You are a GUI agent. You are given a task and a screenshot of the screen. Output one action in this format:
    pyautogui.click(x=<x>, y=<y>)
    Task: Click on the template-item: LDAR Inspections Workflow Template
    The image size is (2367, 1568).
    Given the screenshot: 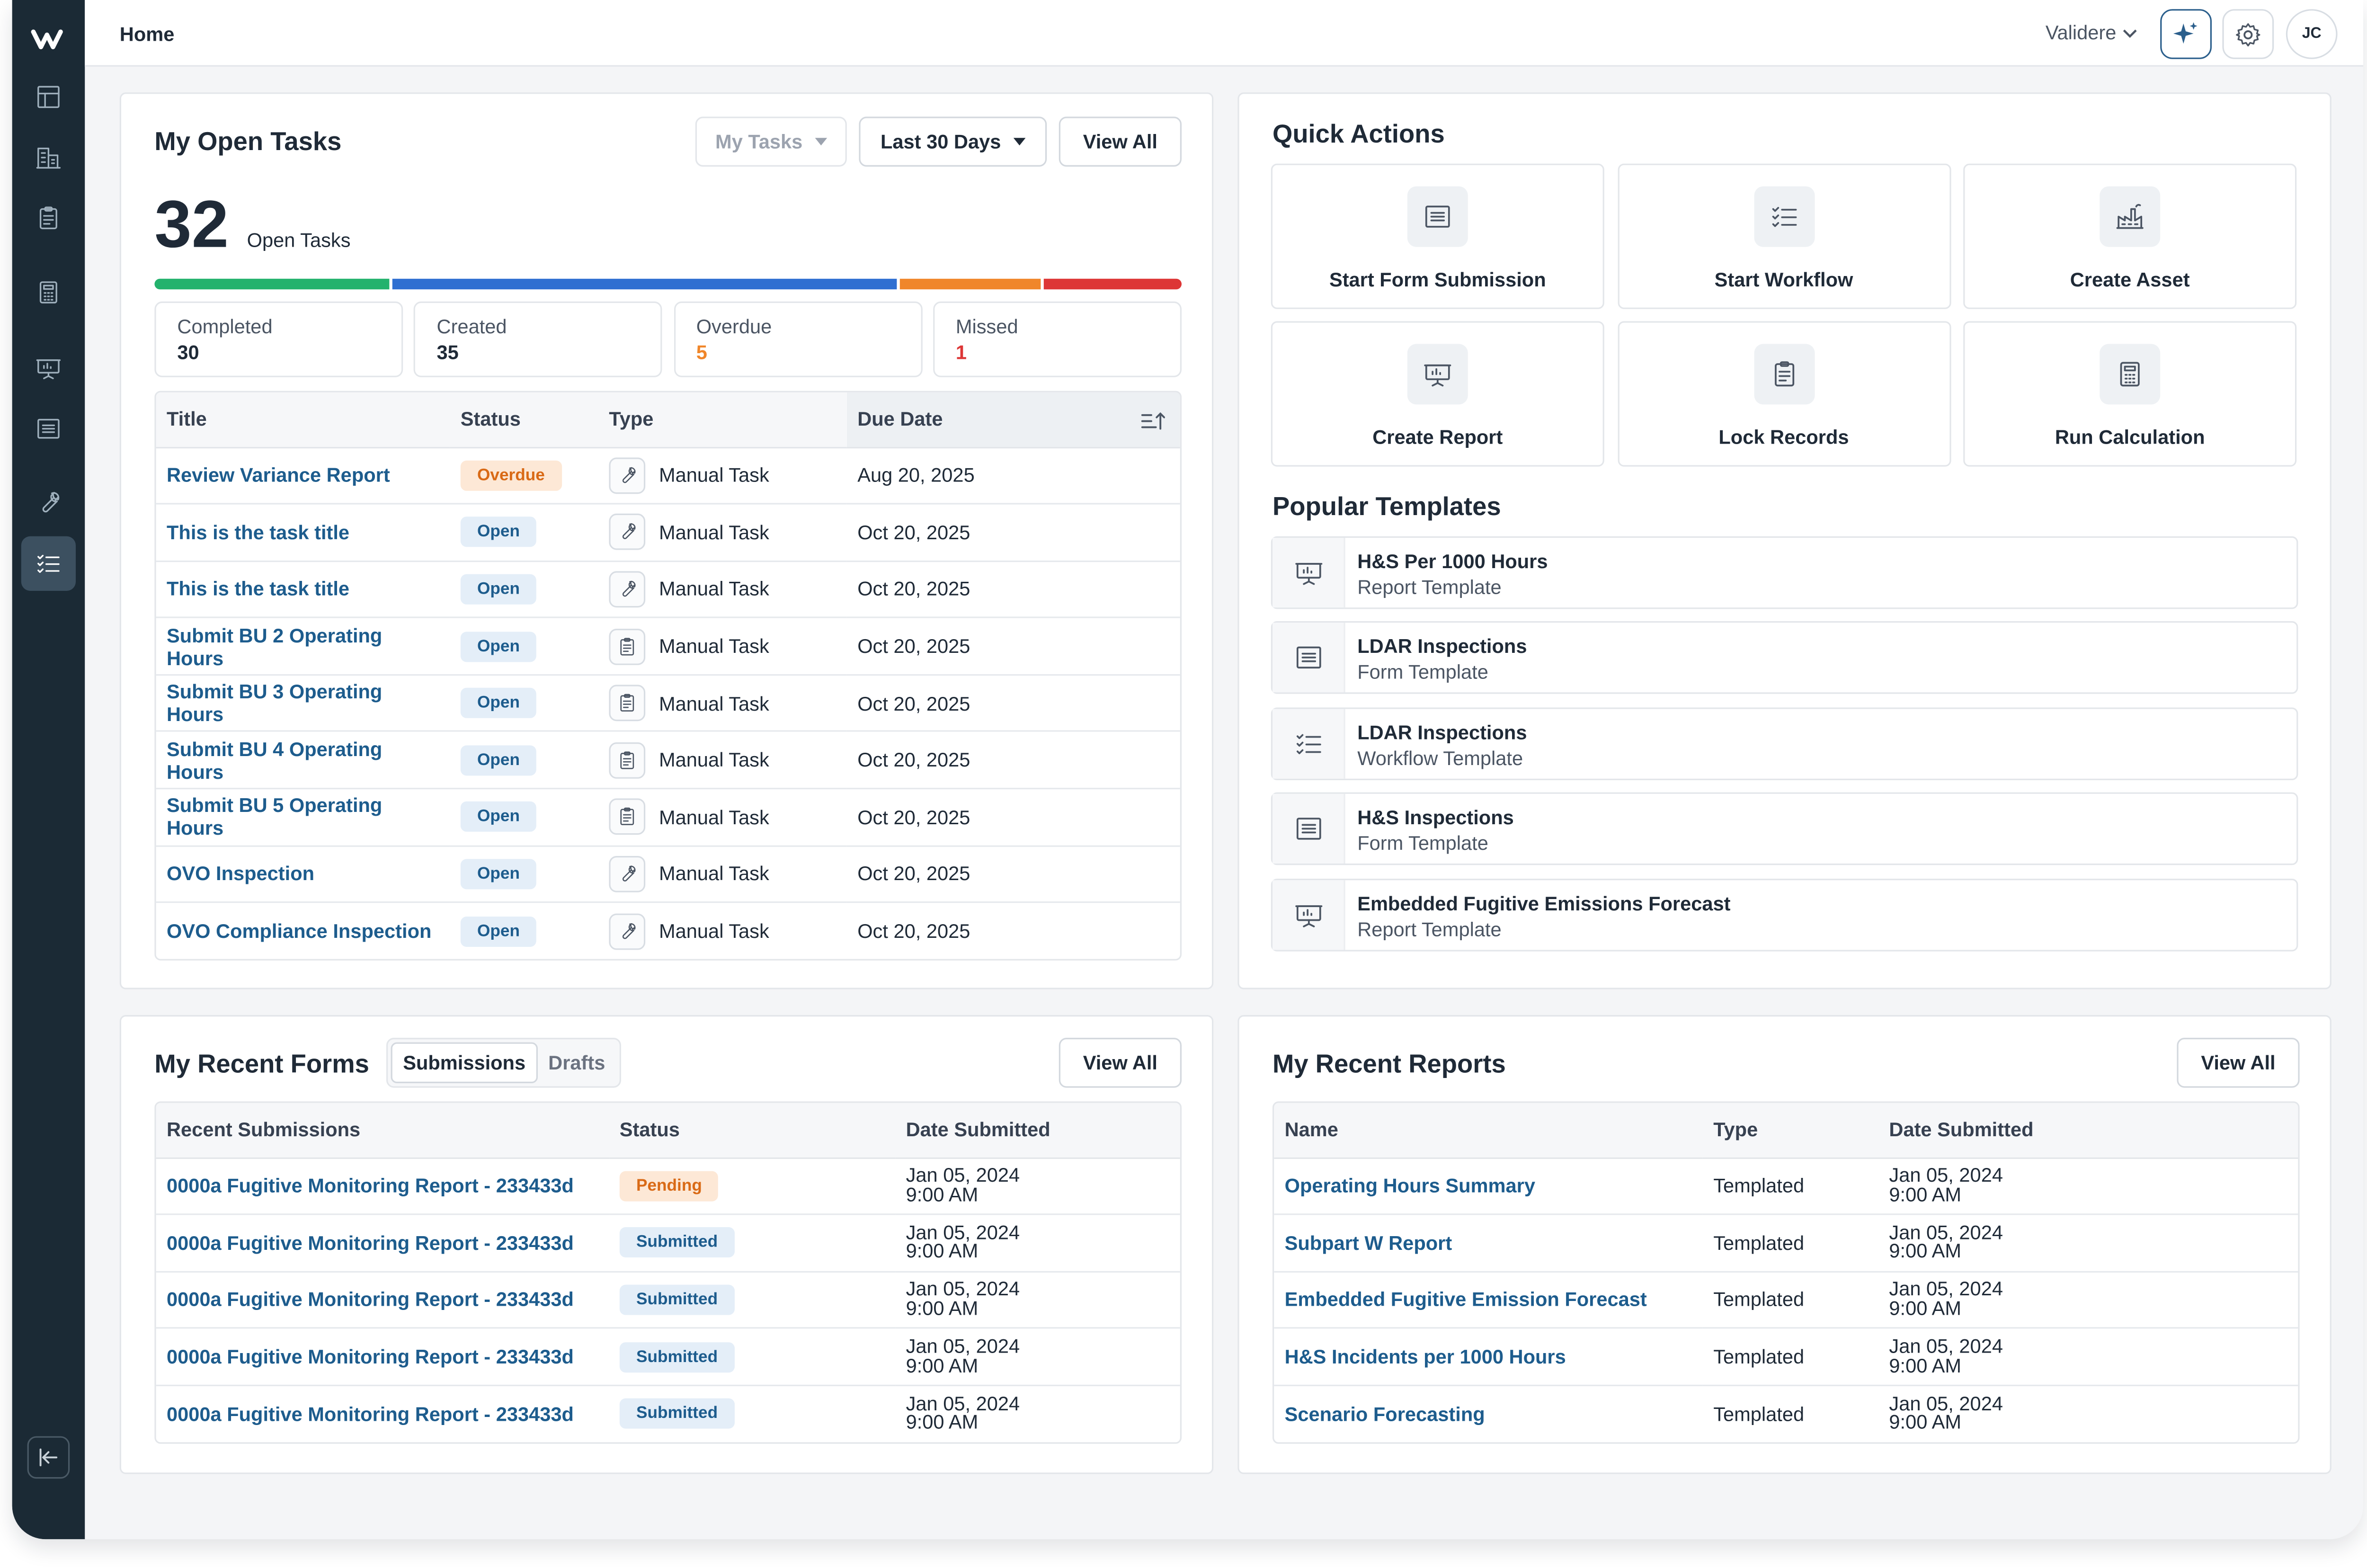 What is the action you would take?
    pyautogui.click(x=1784, y=743)
    